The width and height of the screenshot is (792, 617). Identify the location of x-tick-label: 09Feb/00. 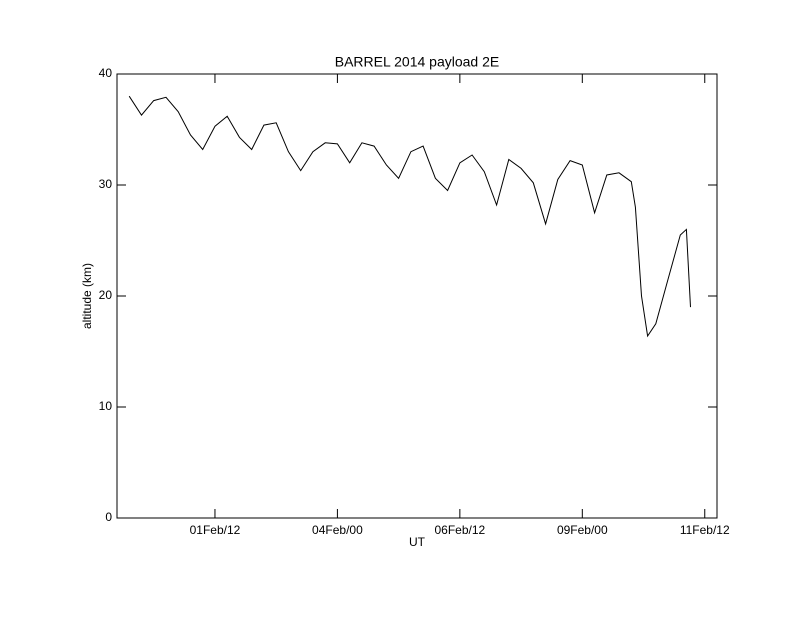
(582, 530).